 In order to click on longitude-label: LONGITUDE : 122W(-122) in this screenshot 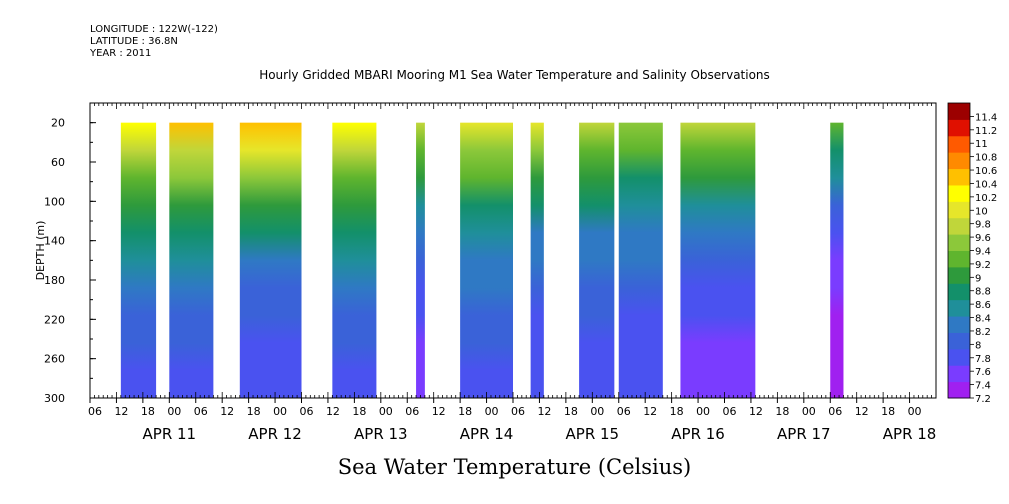, I will do `click(154, 29)`.